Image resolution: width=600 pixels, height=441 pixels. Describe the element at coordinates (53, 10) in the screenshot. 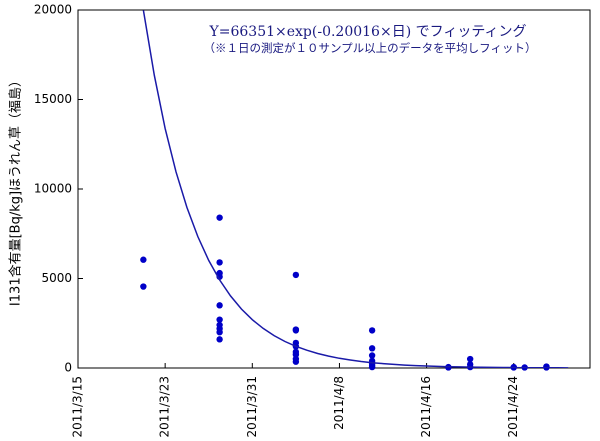

I see `y-tick-label: 20000` at that location.